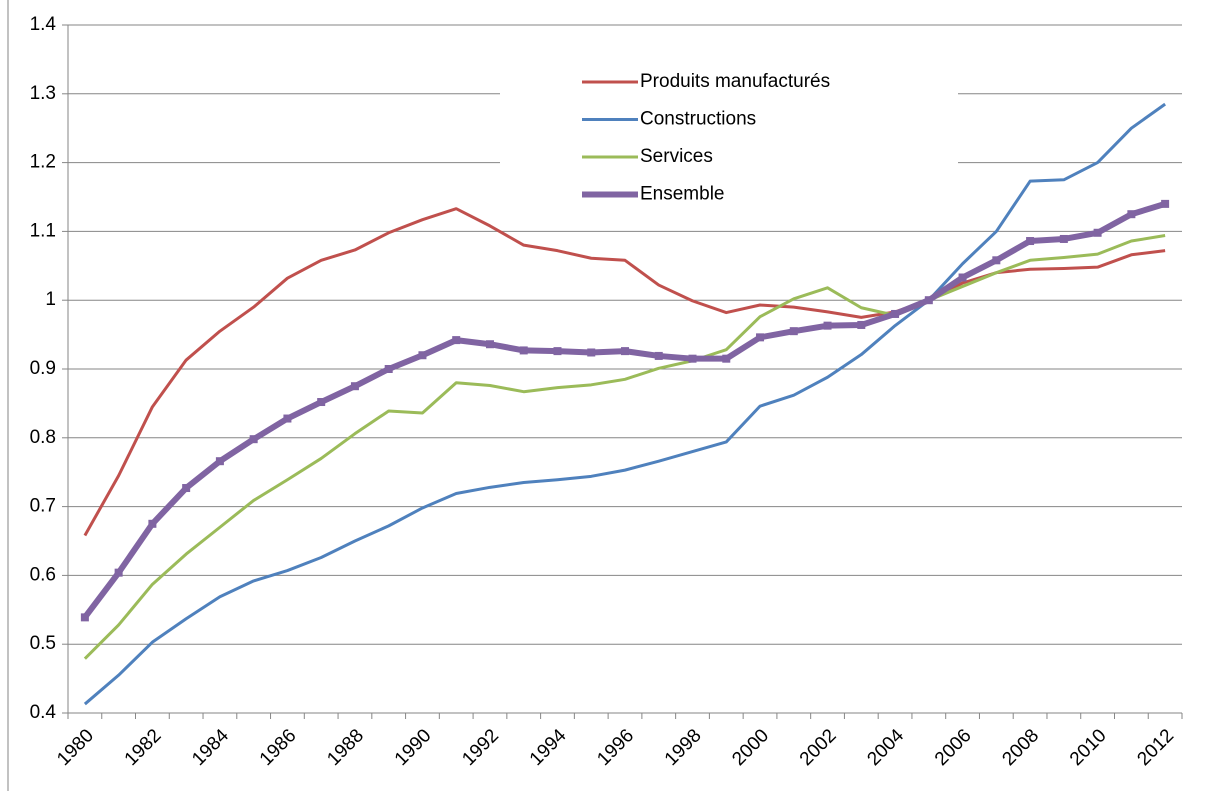 The height and width of the screenshot is (791, 1208). What do you see at coordinates (345, 747) in the screenshot?
I see `x-tick-label: 1988` at bounding box center [345, 747].